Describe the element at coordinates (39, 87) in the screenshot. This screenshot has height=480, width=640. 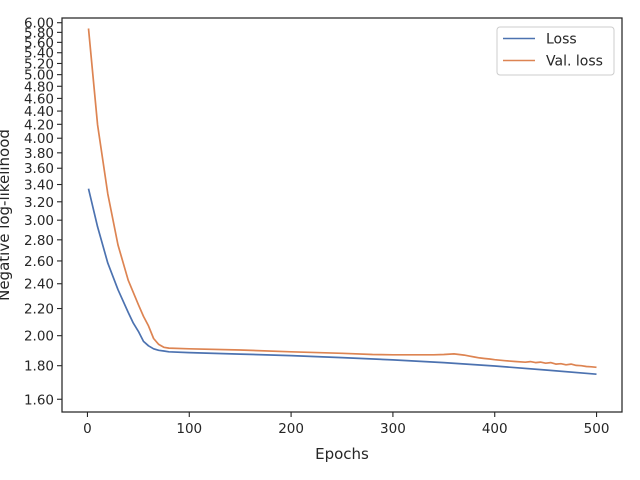
I see `y-tick-label: 4.80` at that location.